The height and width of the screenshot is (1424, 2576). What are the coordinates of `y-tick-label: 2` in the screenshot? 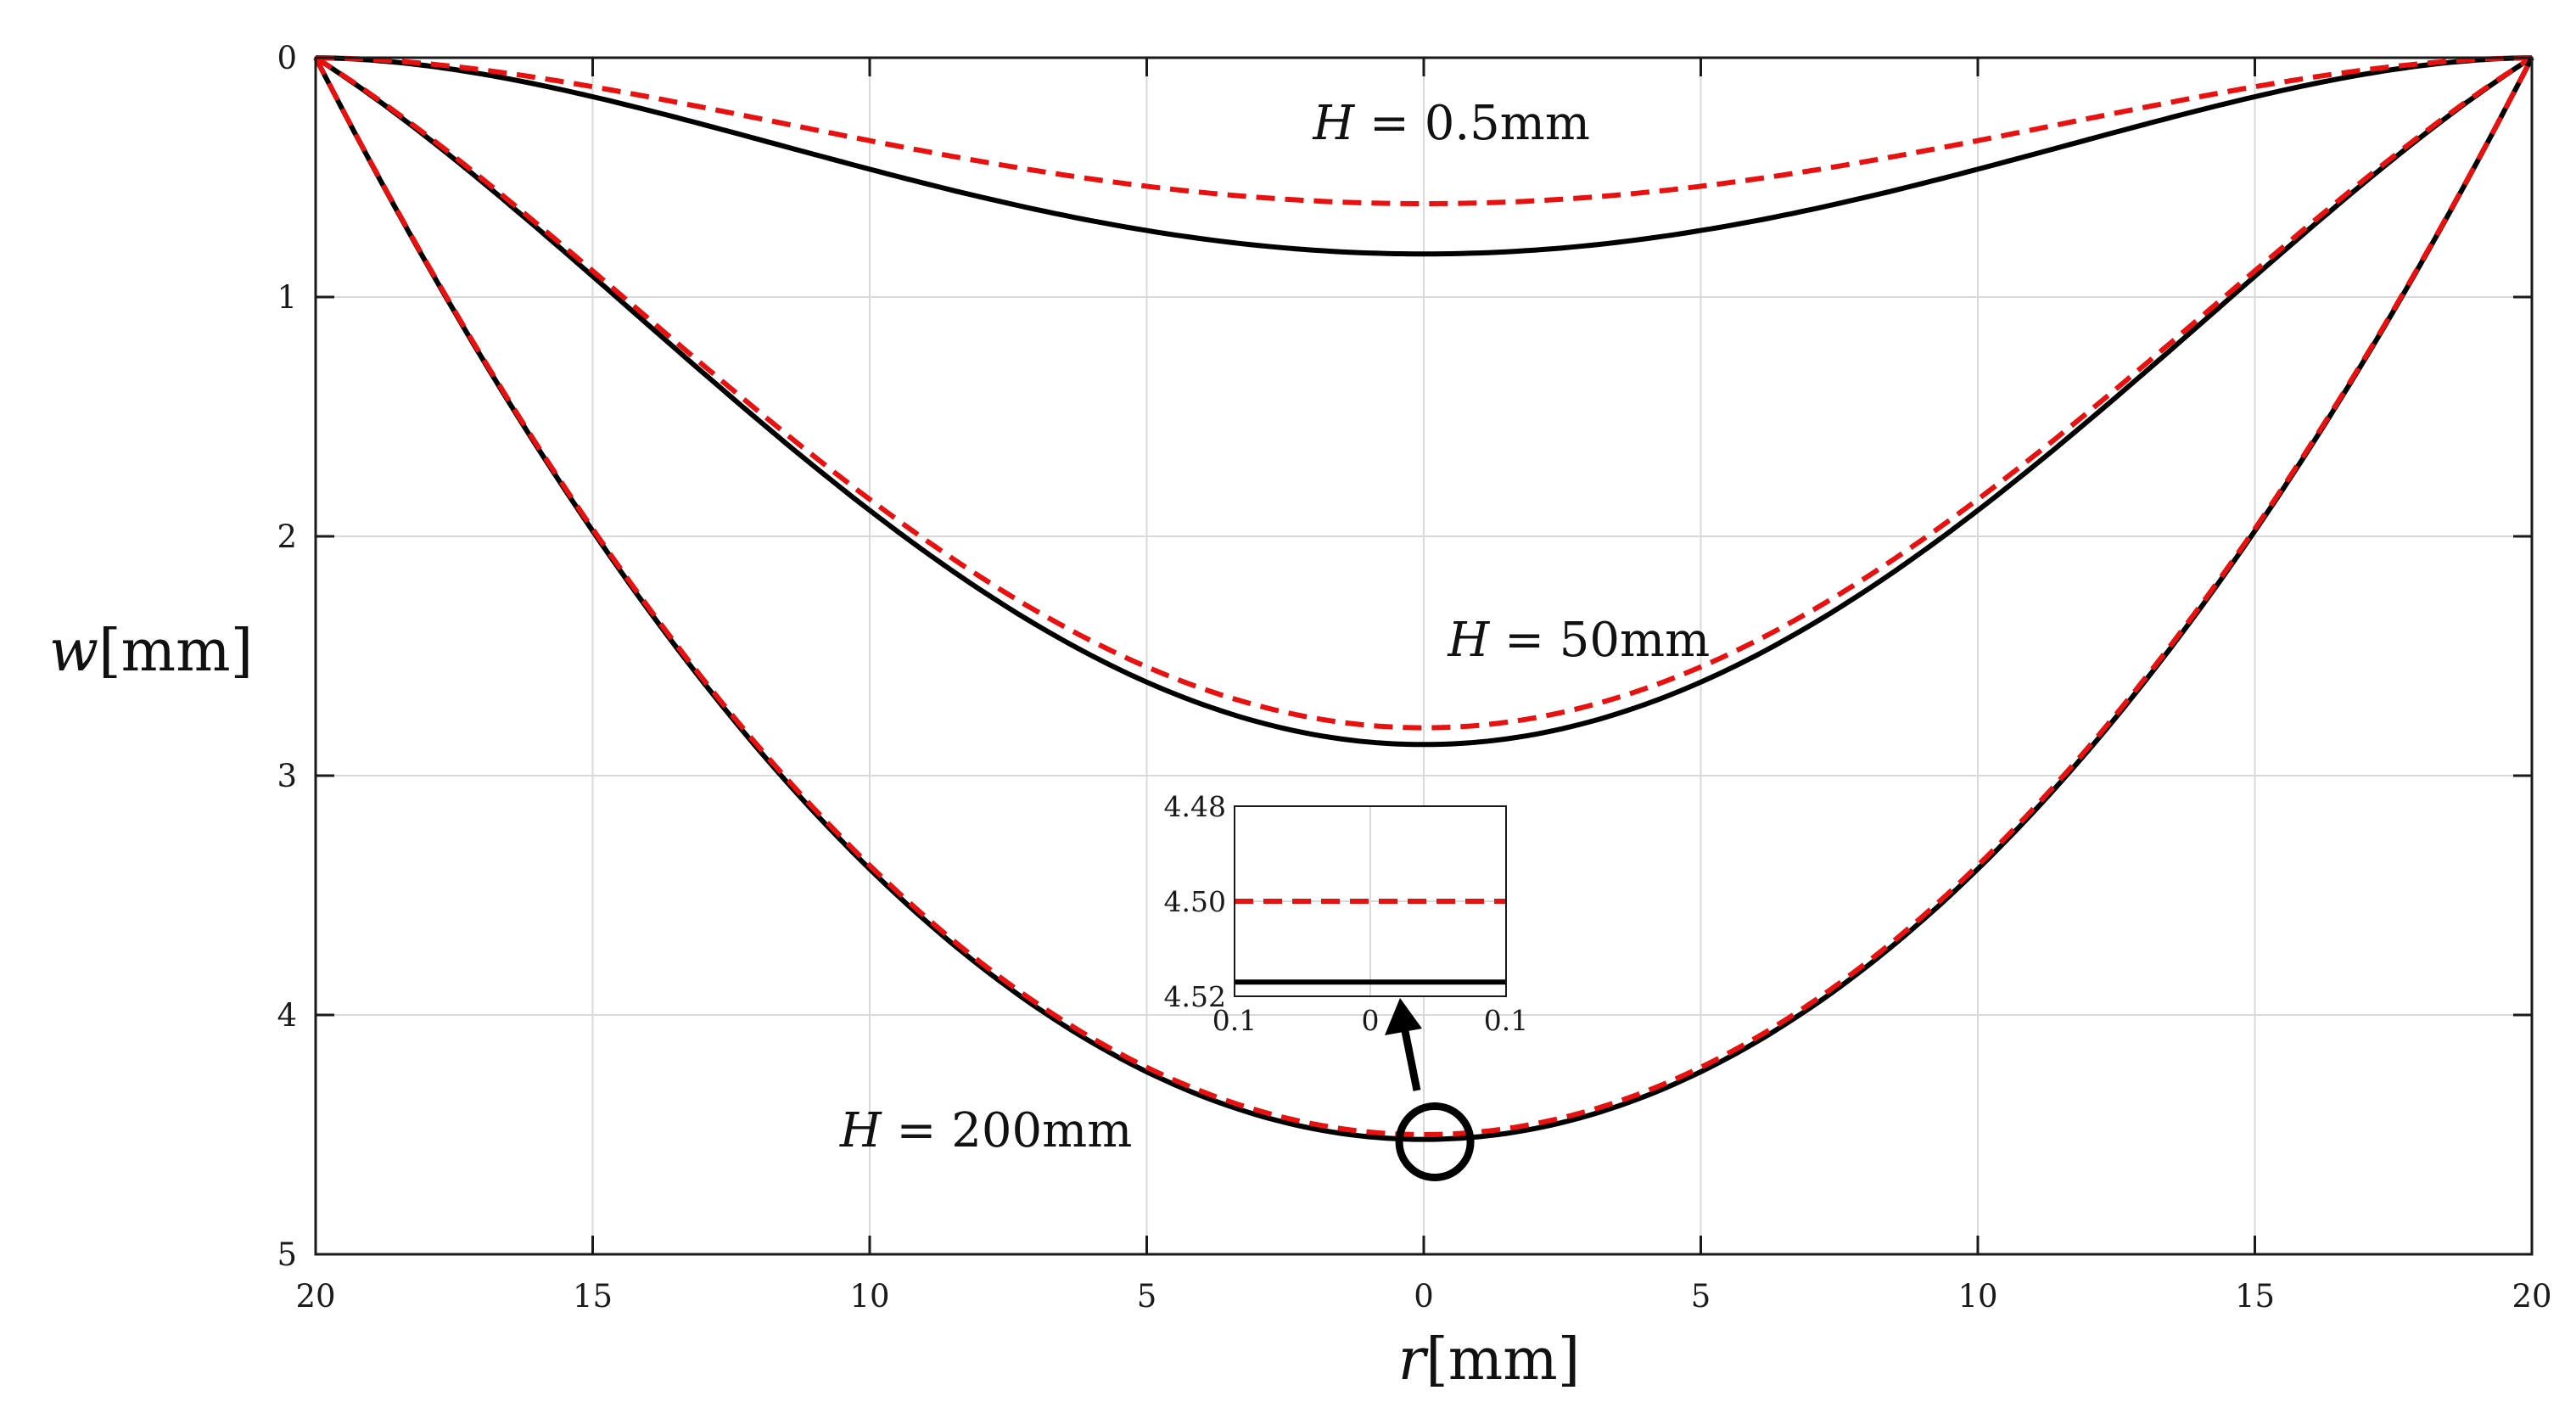 It's located at (287, 537).